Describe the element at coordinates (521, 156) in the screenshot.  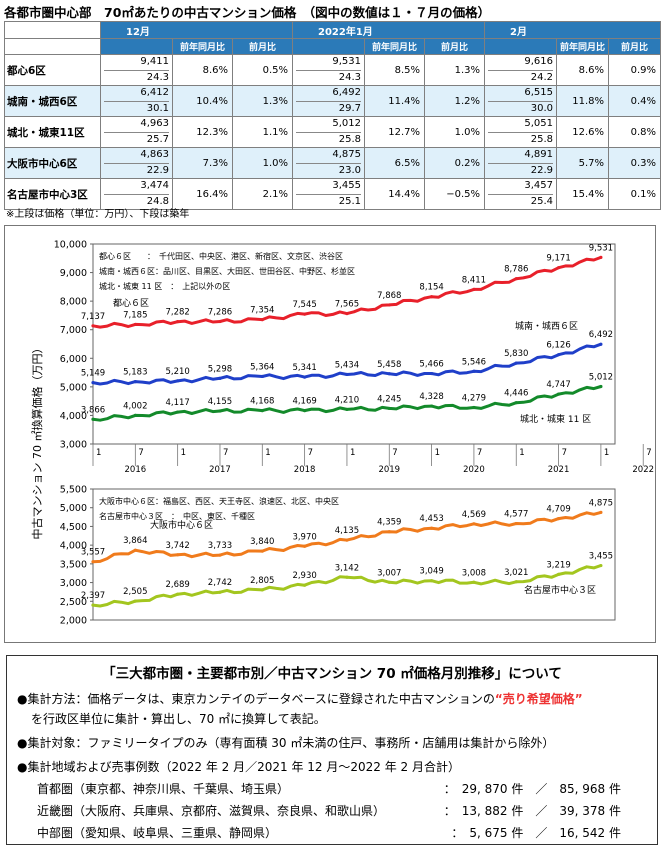
I see `price-value: 4,891` at that location.